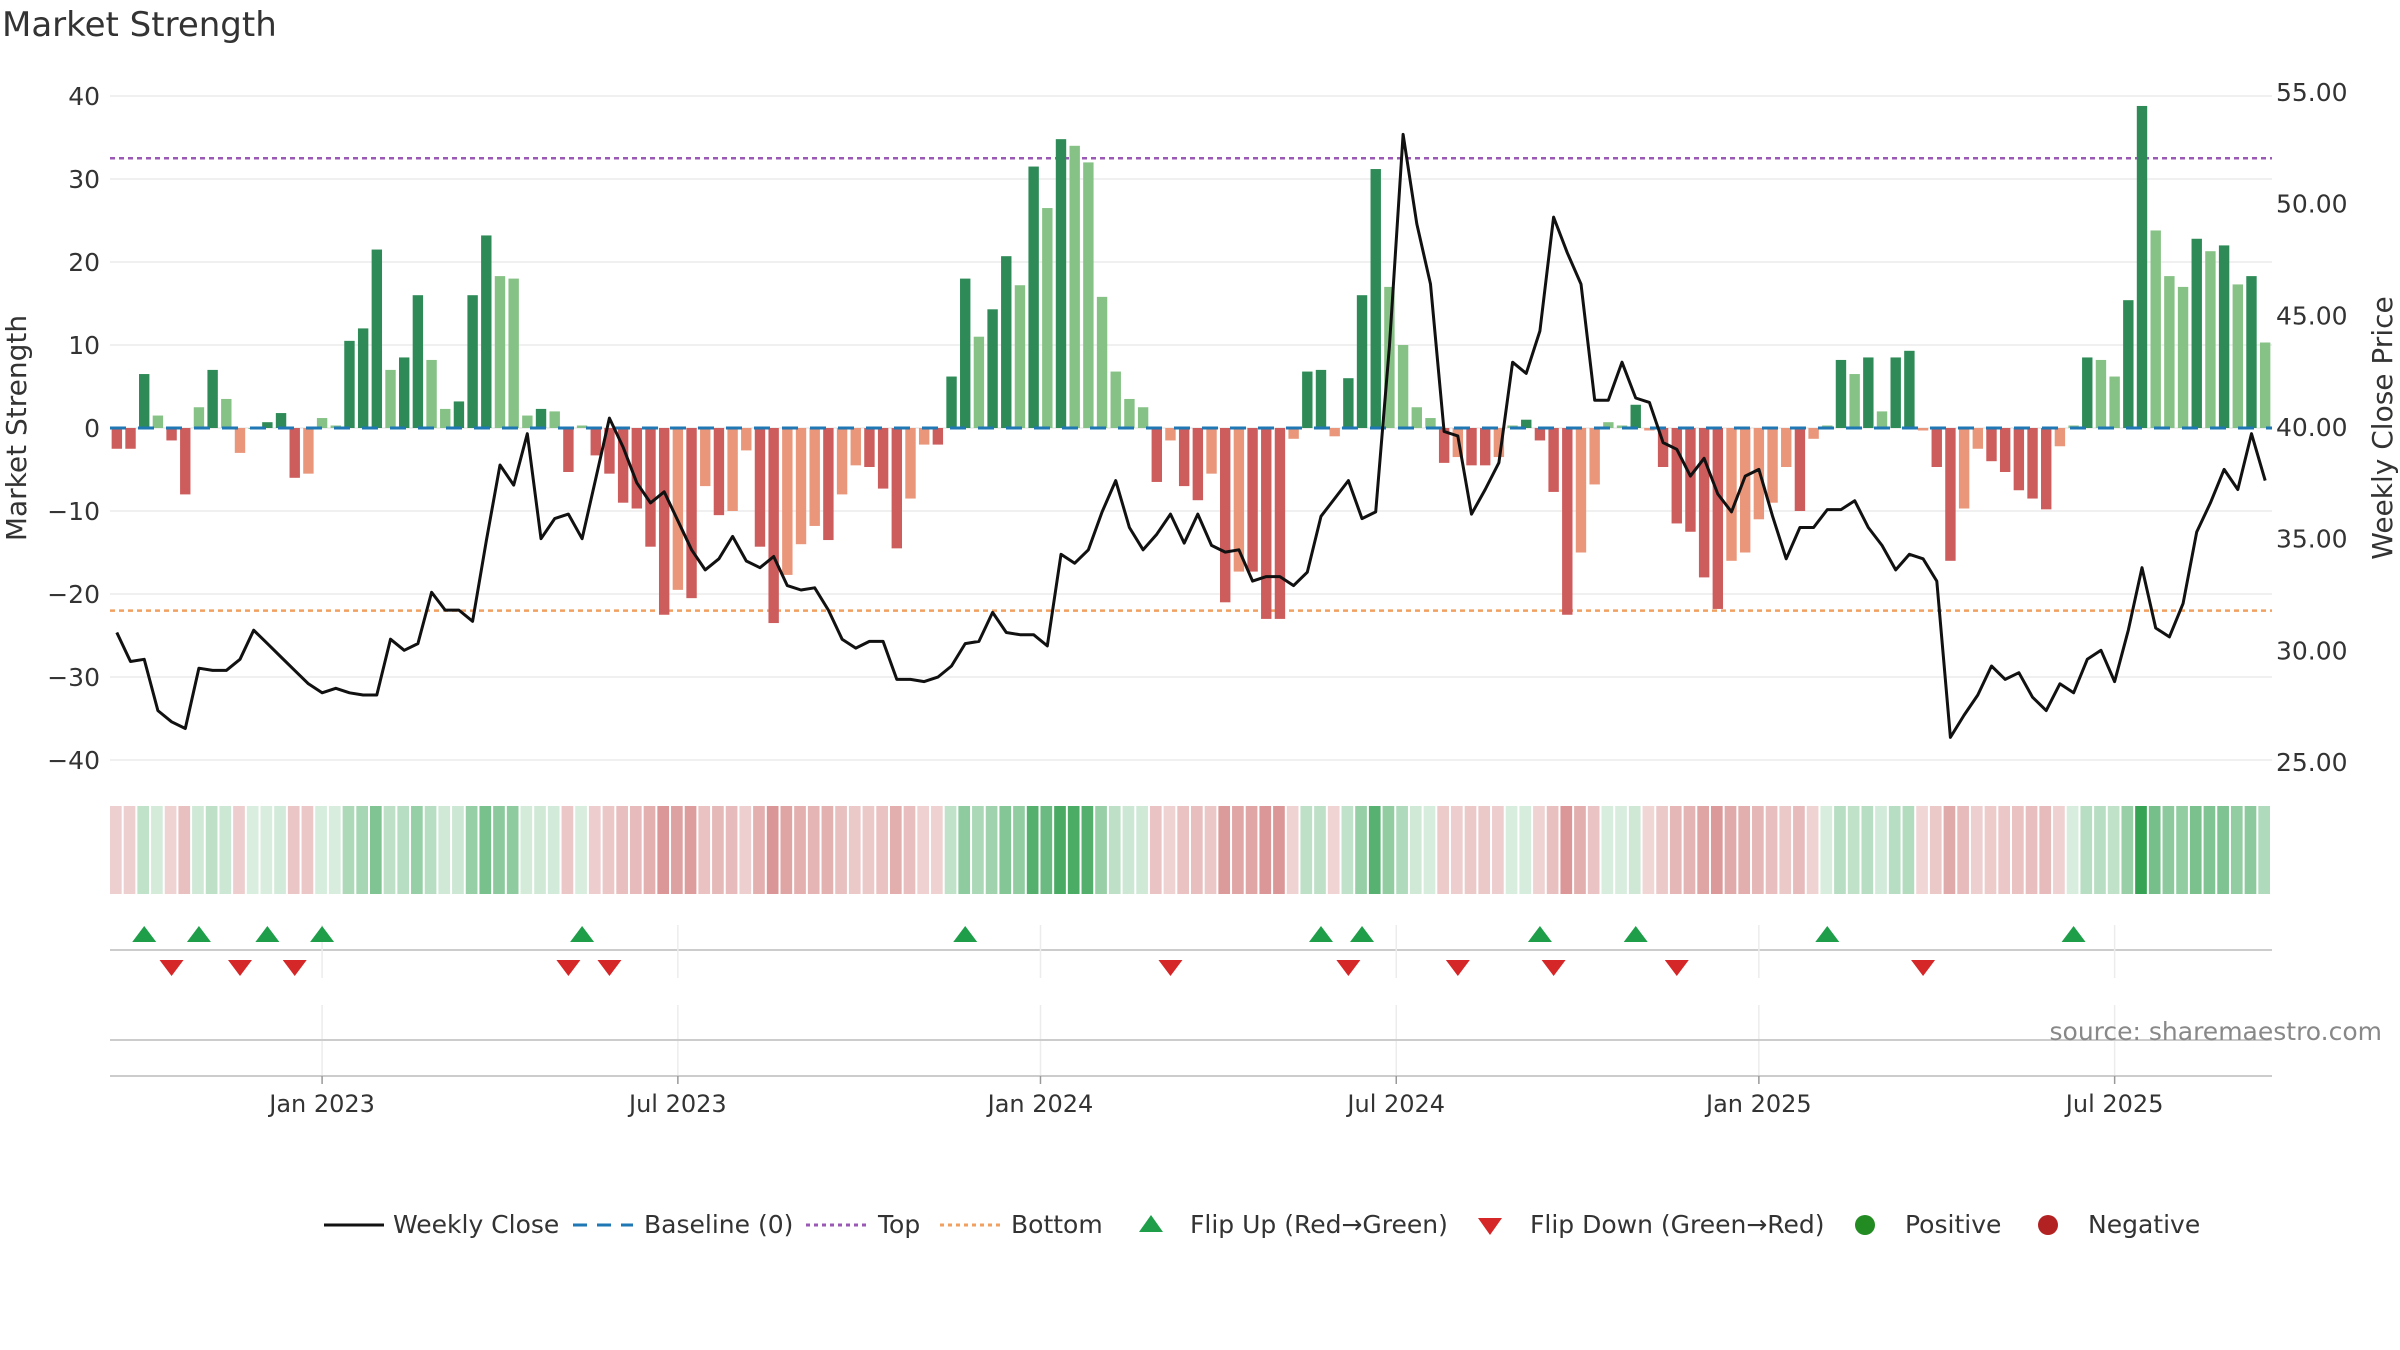 The width and height of the screenshot is (2400, 1350). What do you see at coordinates (1040, 1104) in the screenshot?
I see `x-tick-label: Jan 2024` at bounding box center [1040, 1104].